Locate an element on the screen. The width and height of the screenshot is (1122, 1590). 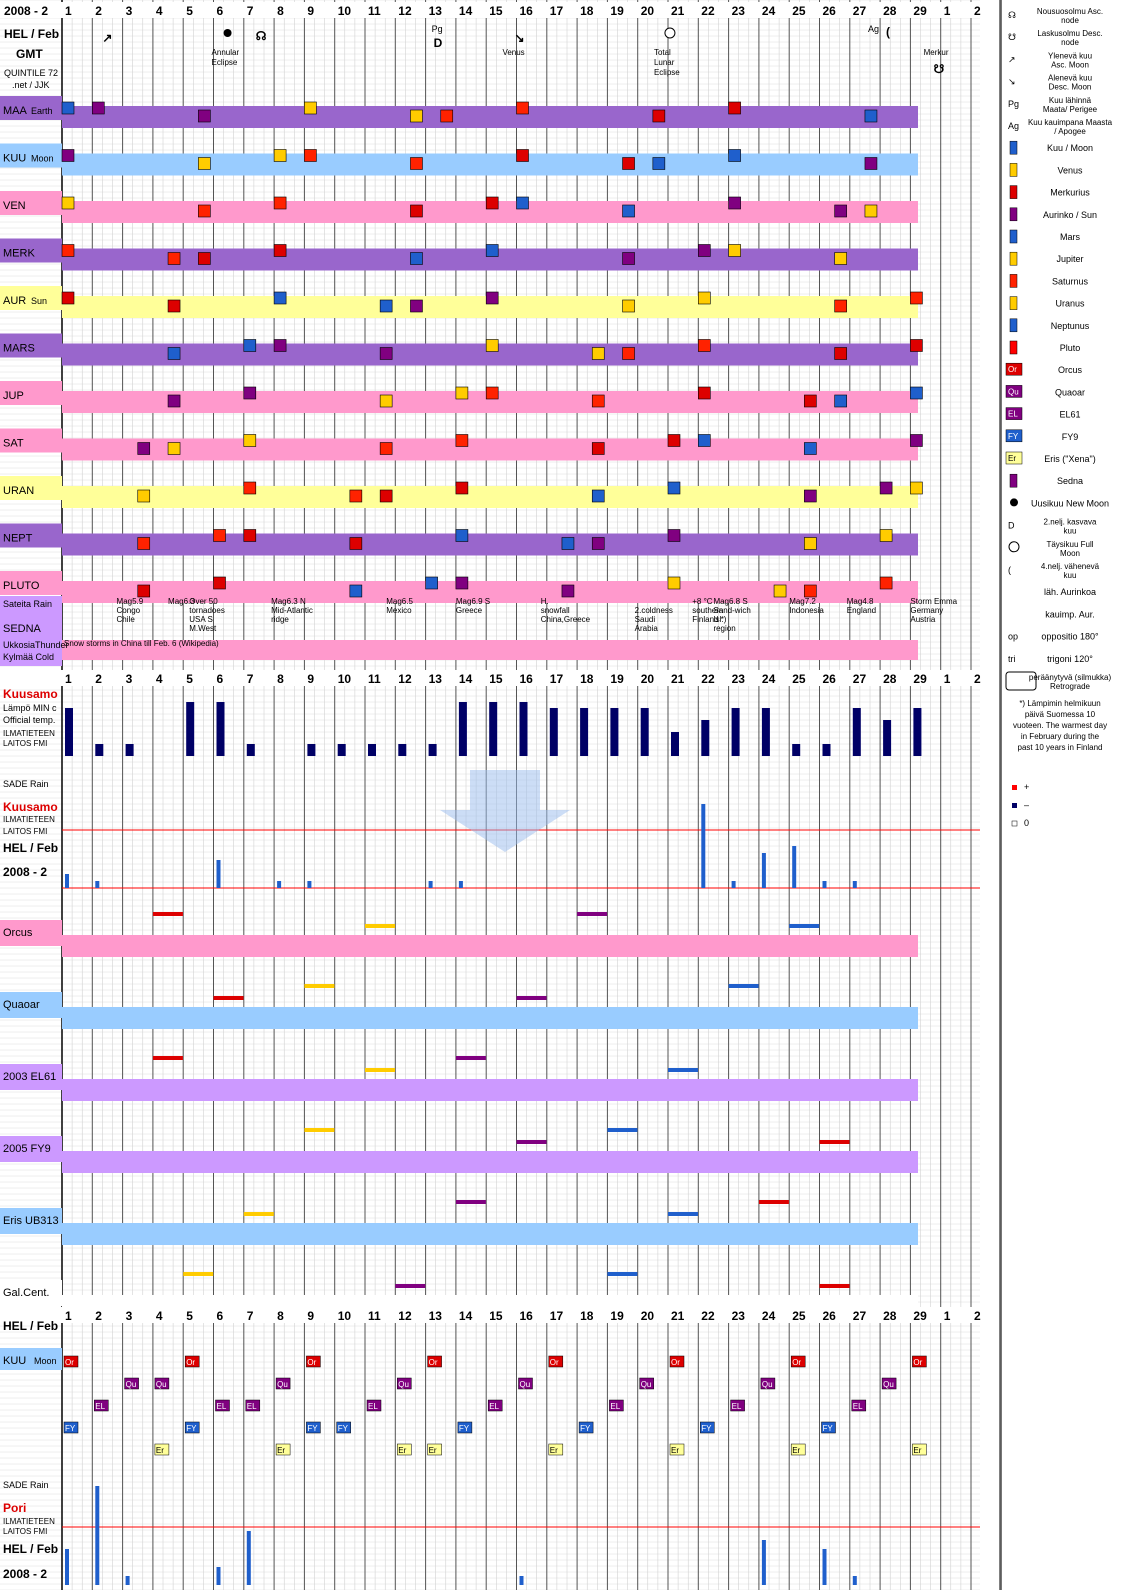
transit-row-label-bg is located at coordinates (31, 933).